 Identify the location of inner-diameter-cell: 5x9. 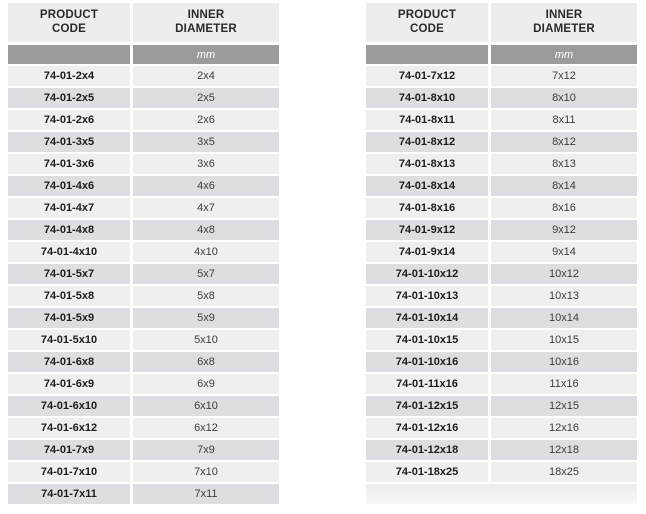
(206, 318).